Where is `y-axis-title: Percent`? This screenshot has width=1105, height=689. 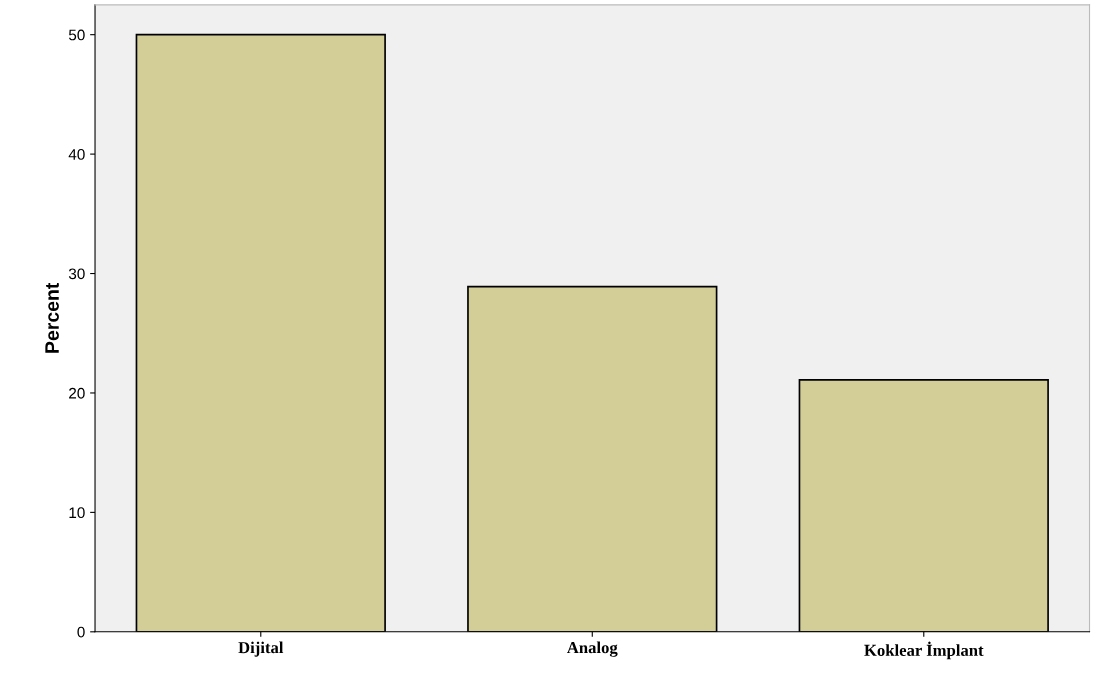
y-axis-title: Percent is located at coordinates (52, 317).